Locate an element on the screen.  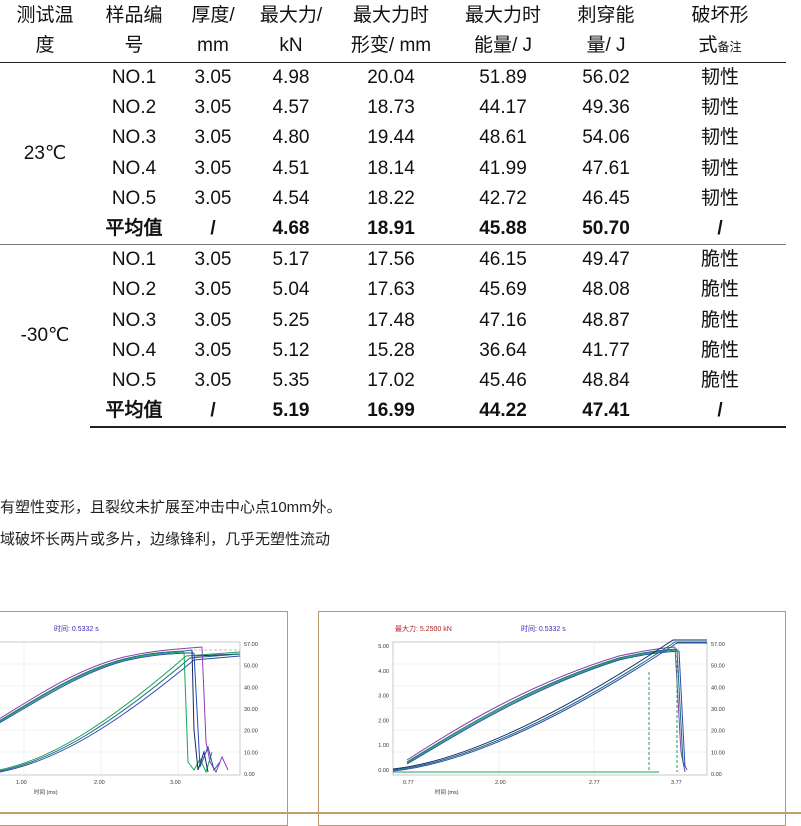
table-average-row: 平均值/5.19 16.99 44.22 47.41/ is located at coordinates (393, 412).